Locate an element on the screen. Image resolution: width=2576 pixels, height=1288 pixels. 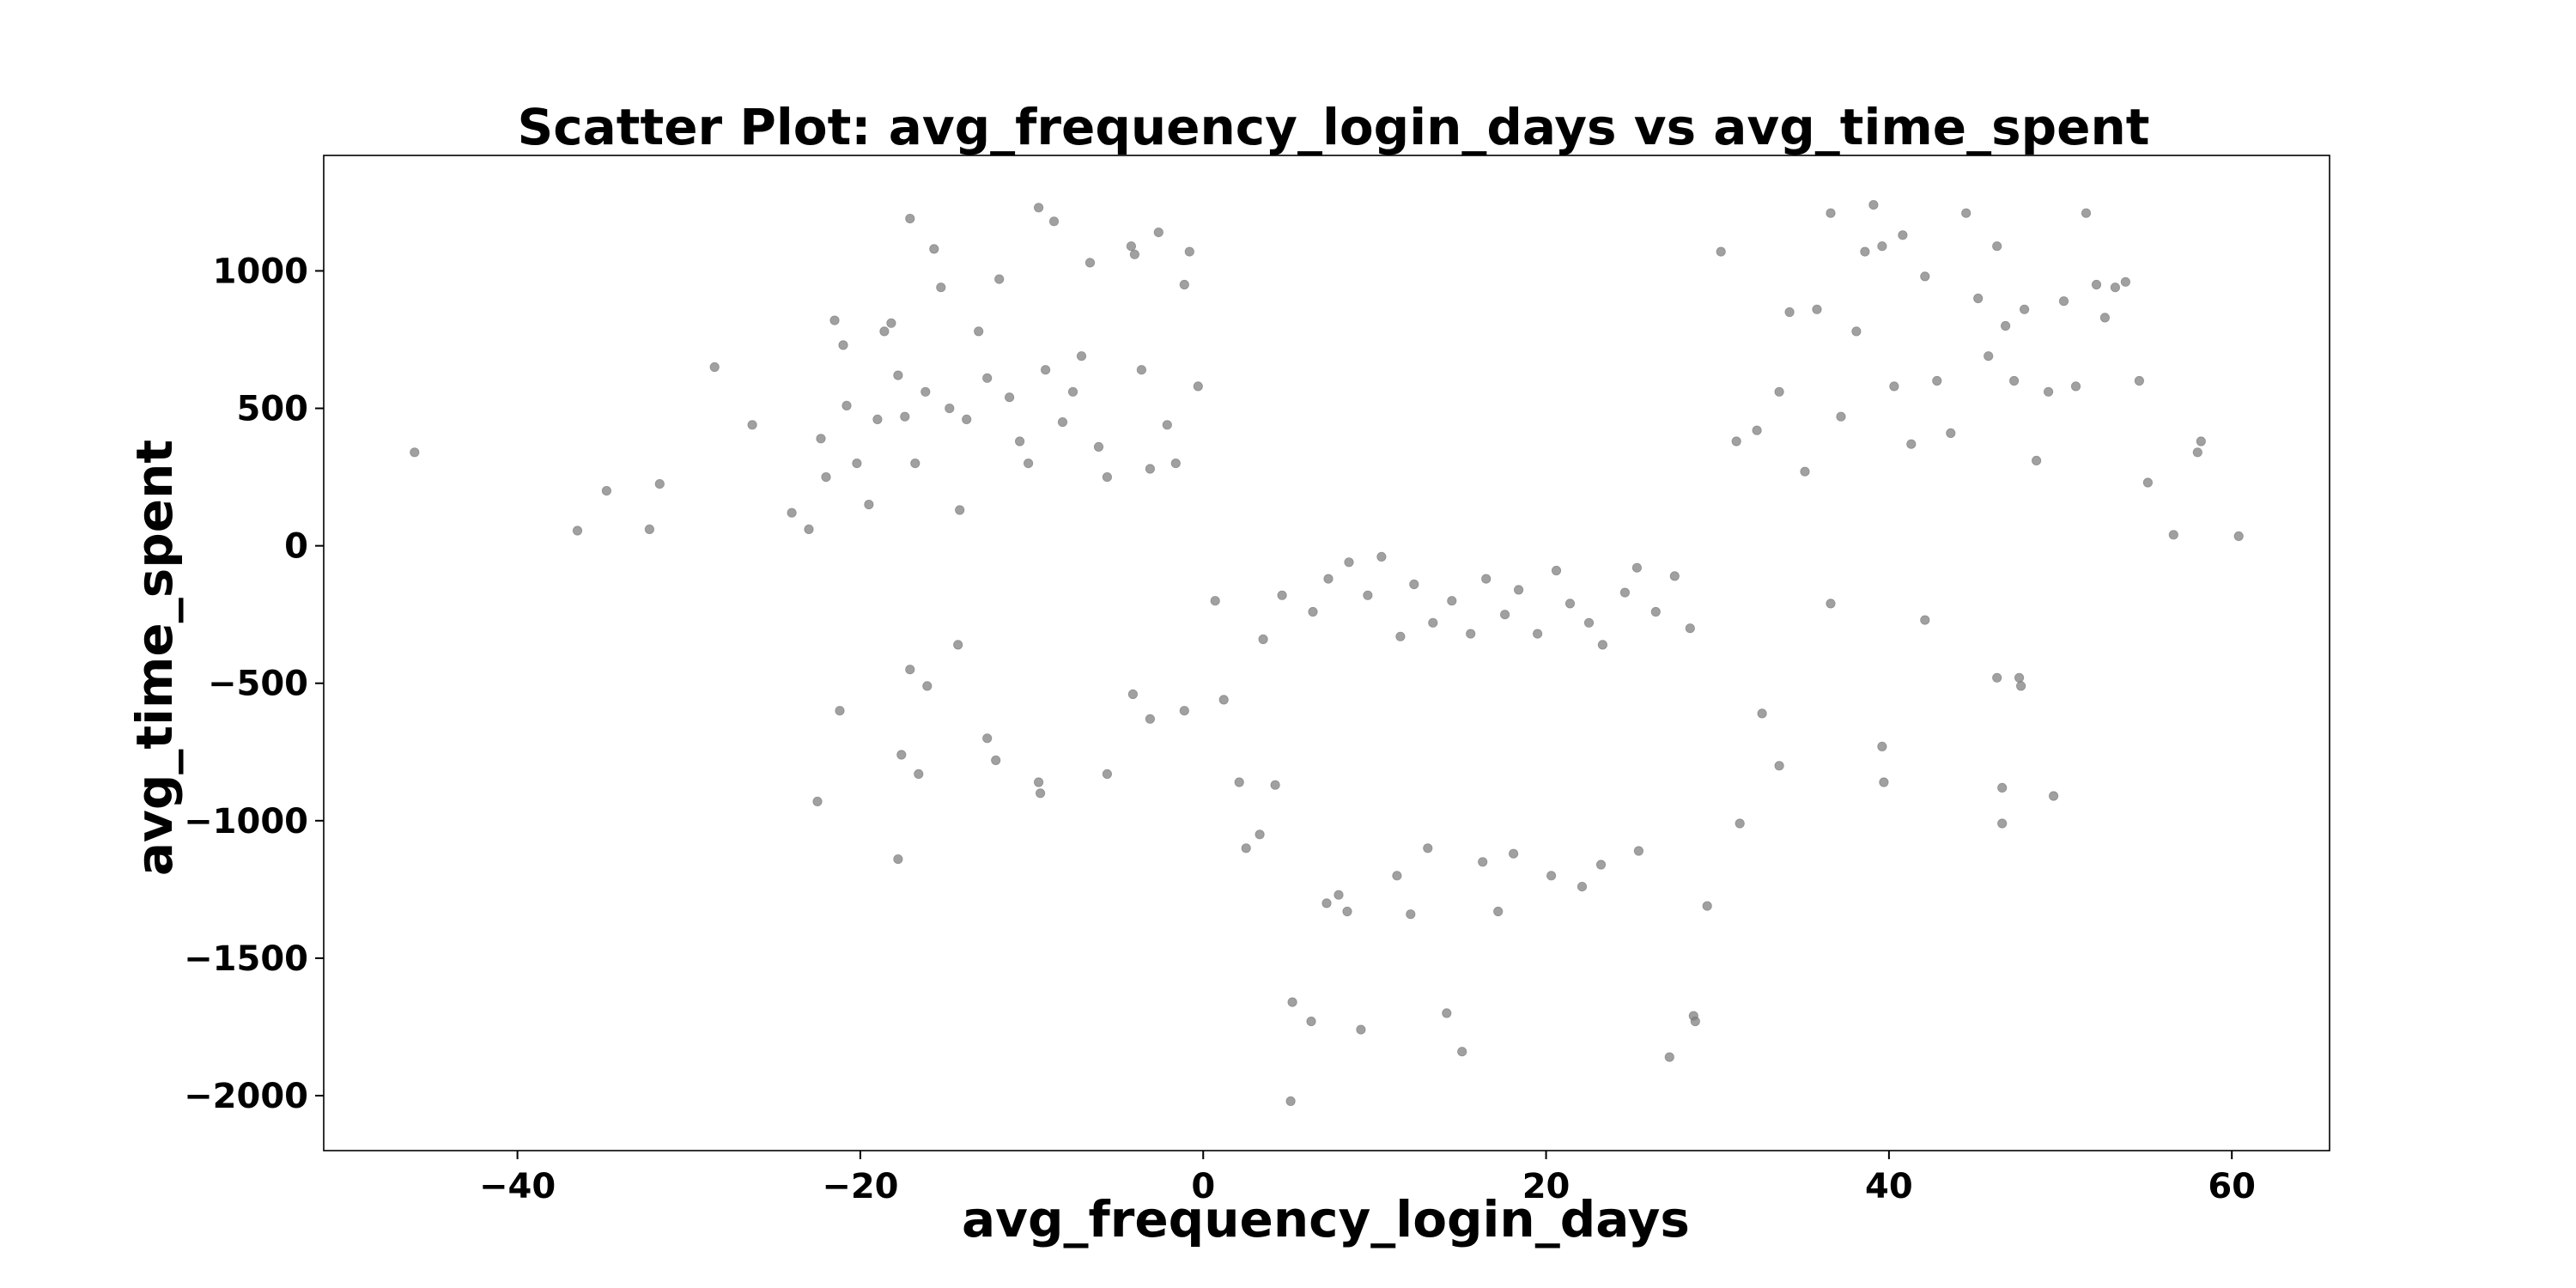
x-tick-label: 40 is located at coordinates (1889, 1186).